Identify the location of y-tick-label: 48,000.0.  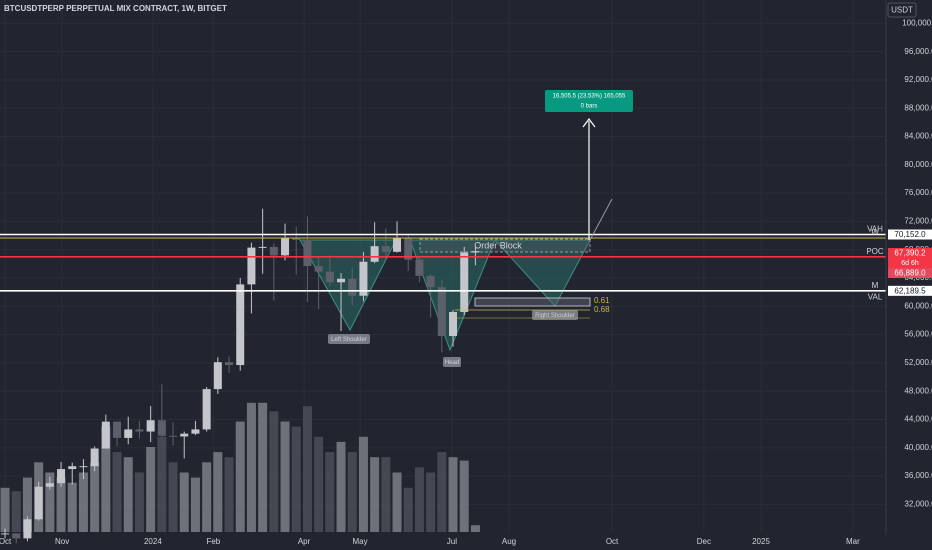
(918, 390).